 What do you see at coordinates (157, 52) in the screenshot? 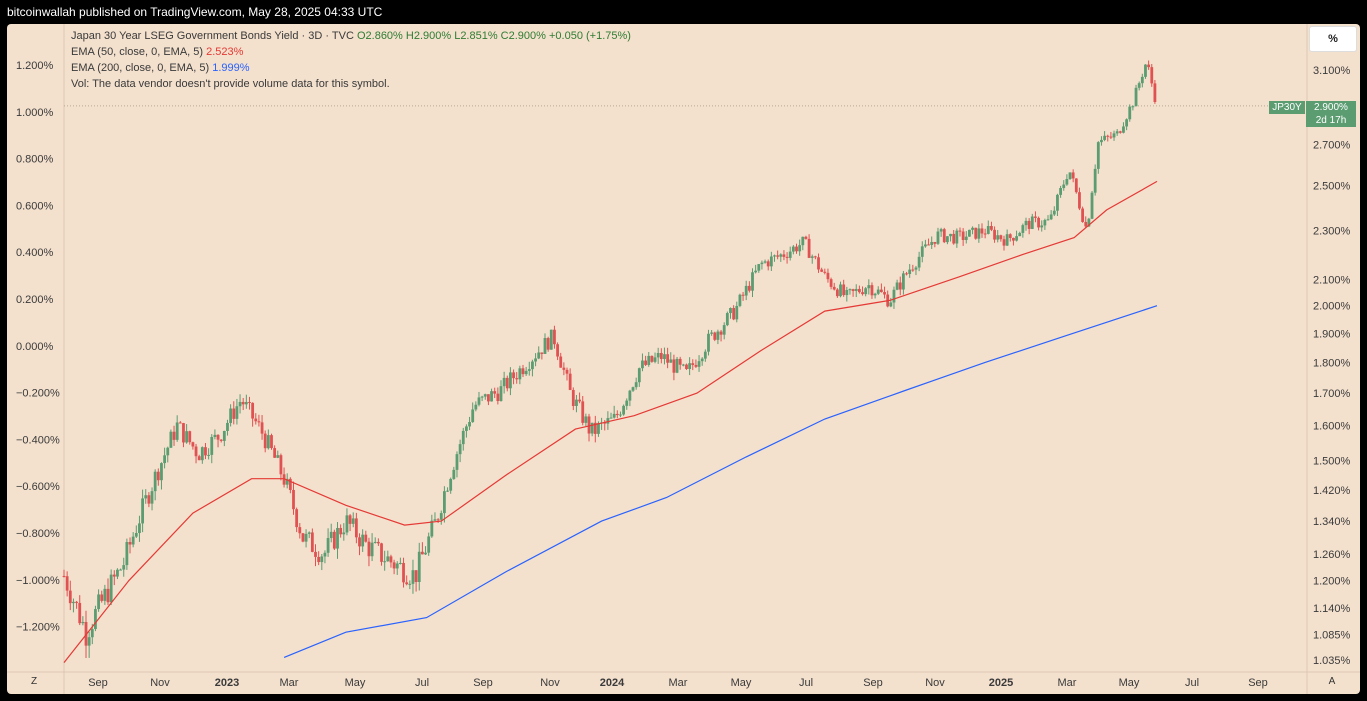
I see `legend-ema50-row: EMA (50, close, 0, EMA, 5) 2.523%` at bounding box center [157, 52].